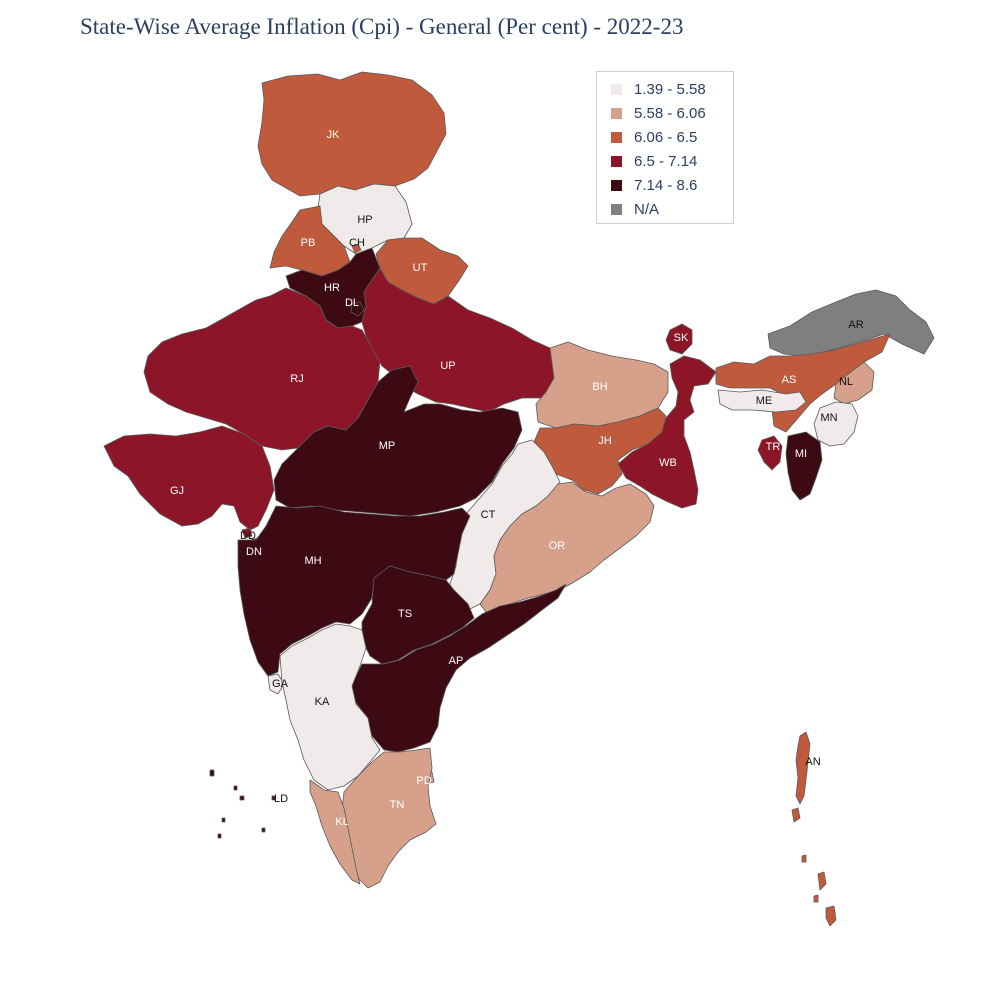 Image resolution: width=1000 pixels, height=1000 pixels. Describe the element at coordinates (459, 668) in the screenshot. I see `state-AP` at that location.